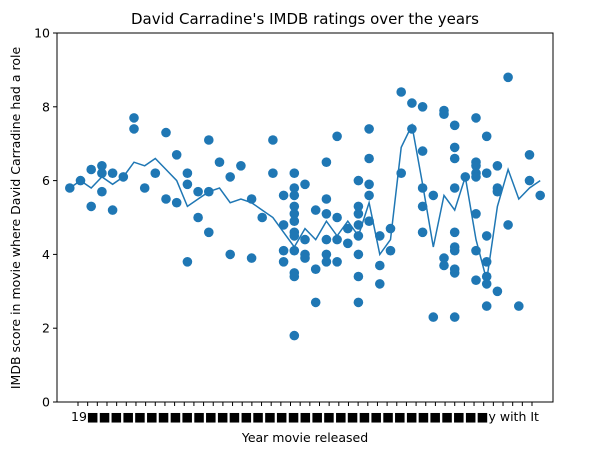 This screenshot has height=455, width=607. Describe the element at coordinates (42, 33) in the screenshot. I see `y-tick-label: 10` at that location.